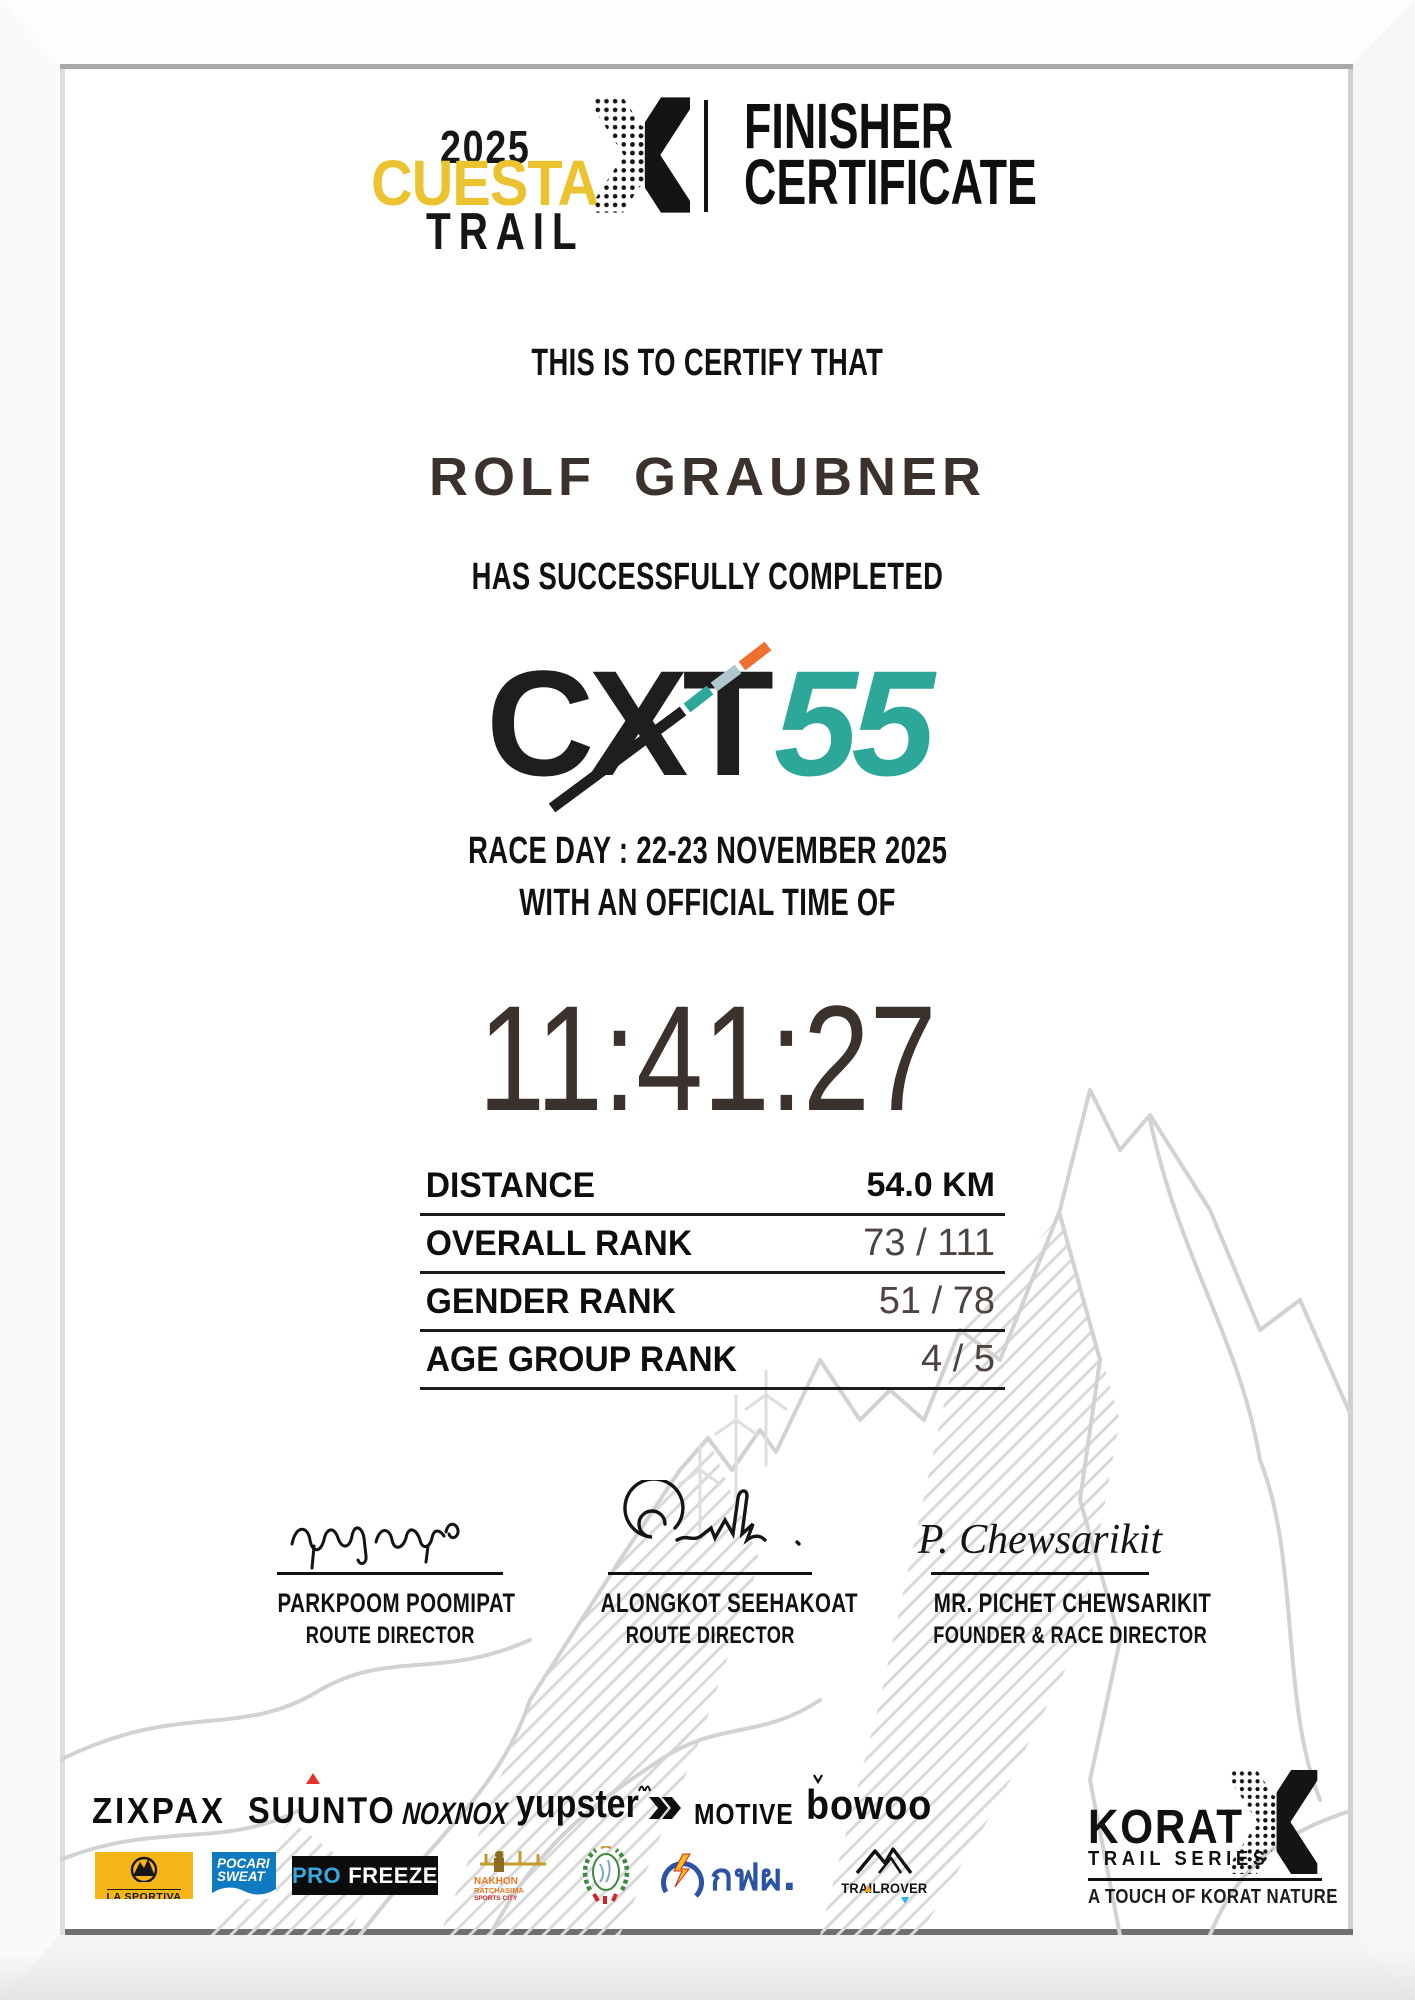 The image size is (1415, 2000). I want to click on egat-thai-wordmark: กฟผ., so click(753, 1876).